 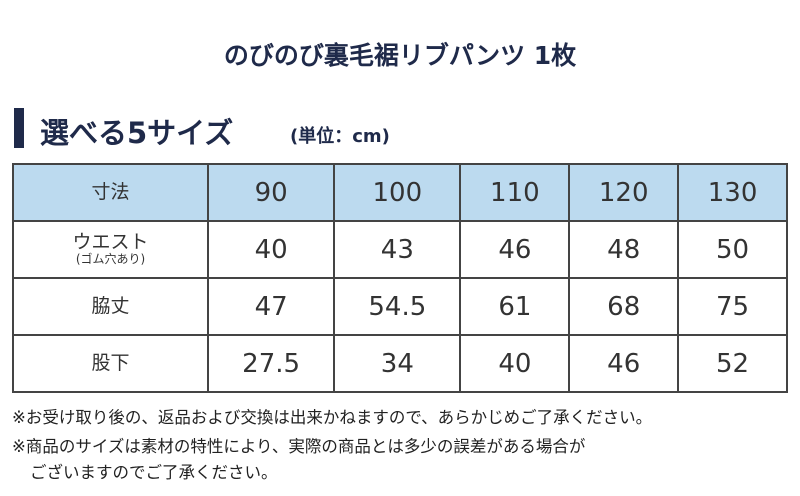 What do you see at coordinates (624, 249) in the screenshot?
I see `value-cell: 48` at bounding box center [624, 249].